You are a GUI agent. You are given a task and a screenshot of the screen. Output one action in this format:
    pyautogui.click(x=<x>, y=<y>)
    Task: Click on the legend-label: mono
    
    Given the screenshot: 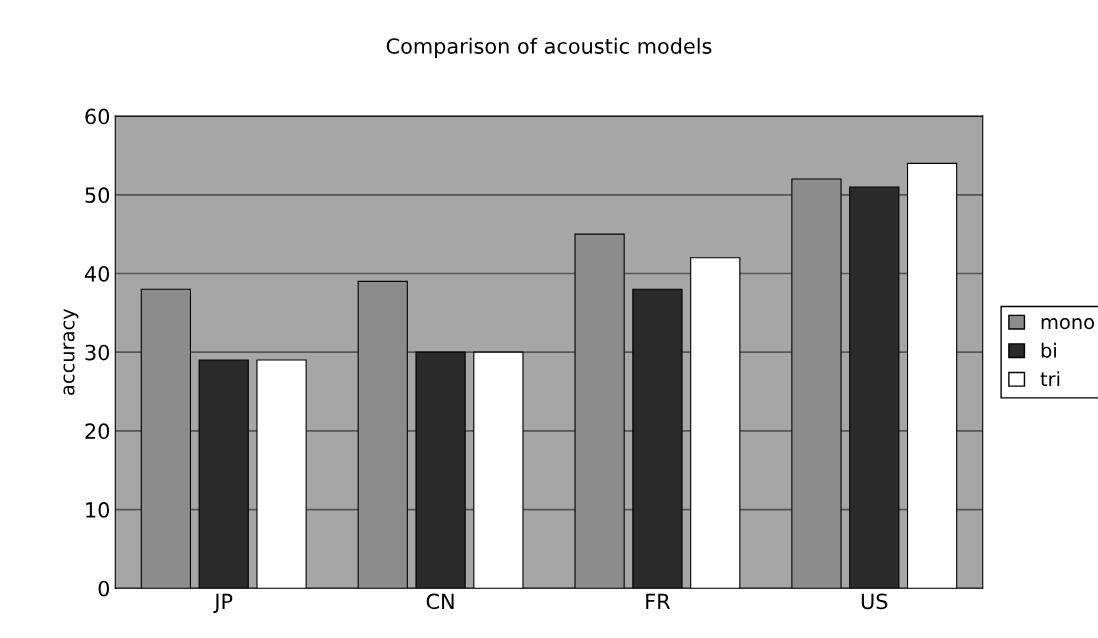 What is the action you would take?
    pyautogui.click(x=1067, y=324)
    